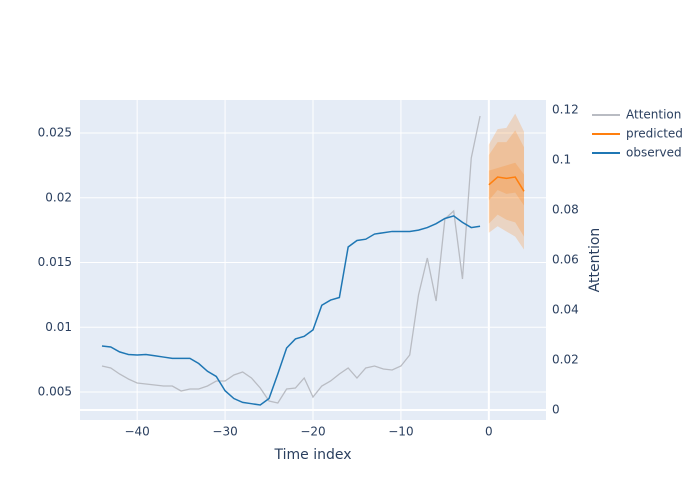  Describe the element at coordinates (489, 432) in the screenshot. I see `x-tick-label: 0` at that location.